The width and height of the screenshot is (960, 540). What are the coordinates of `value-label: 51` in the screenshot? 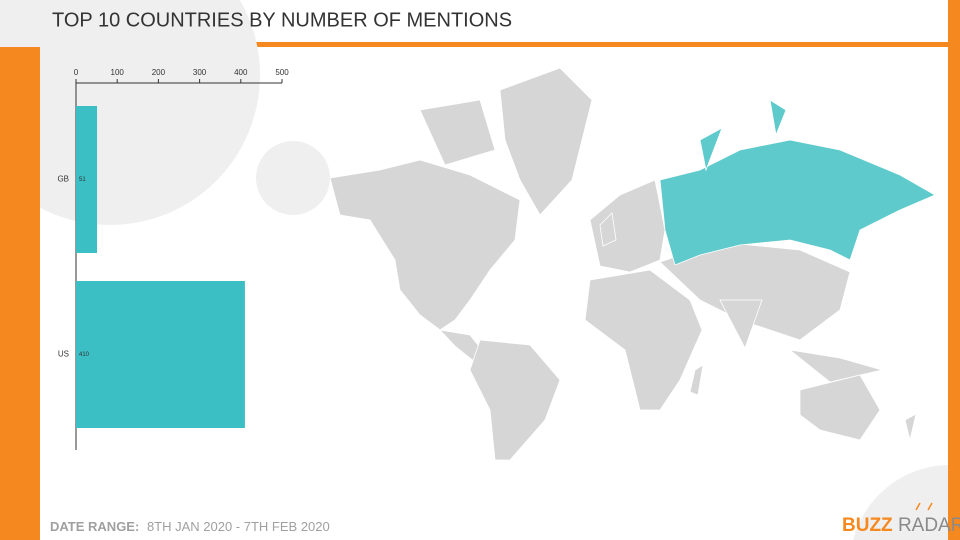 It's located at (82, 180).